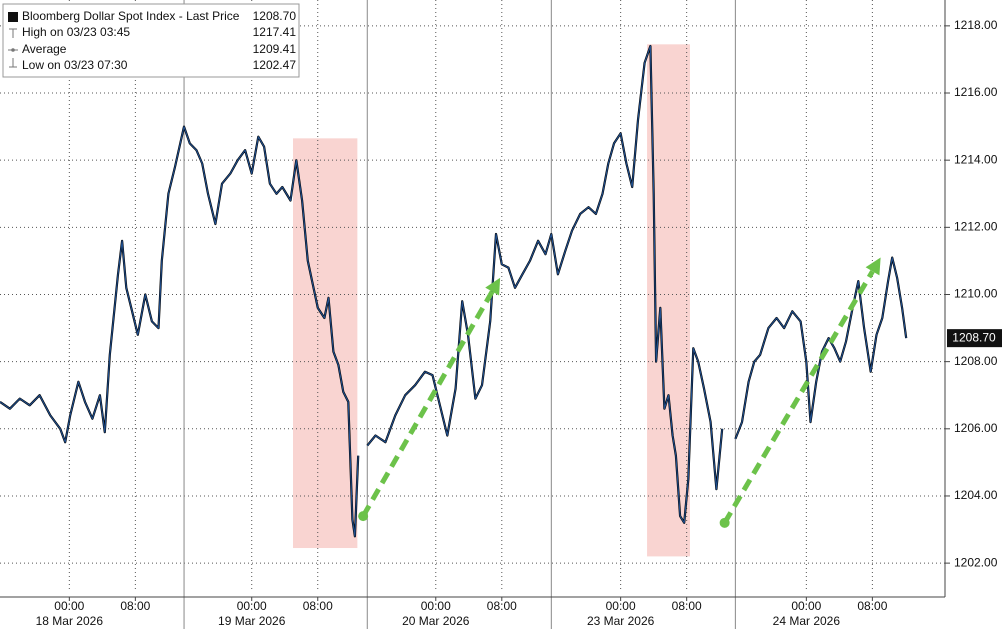  I want to click on legend-box, so click(151, 40).